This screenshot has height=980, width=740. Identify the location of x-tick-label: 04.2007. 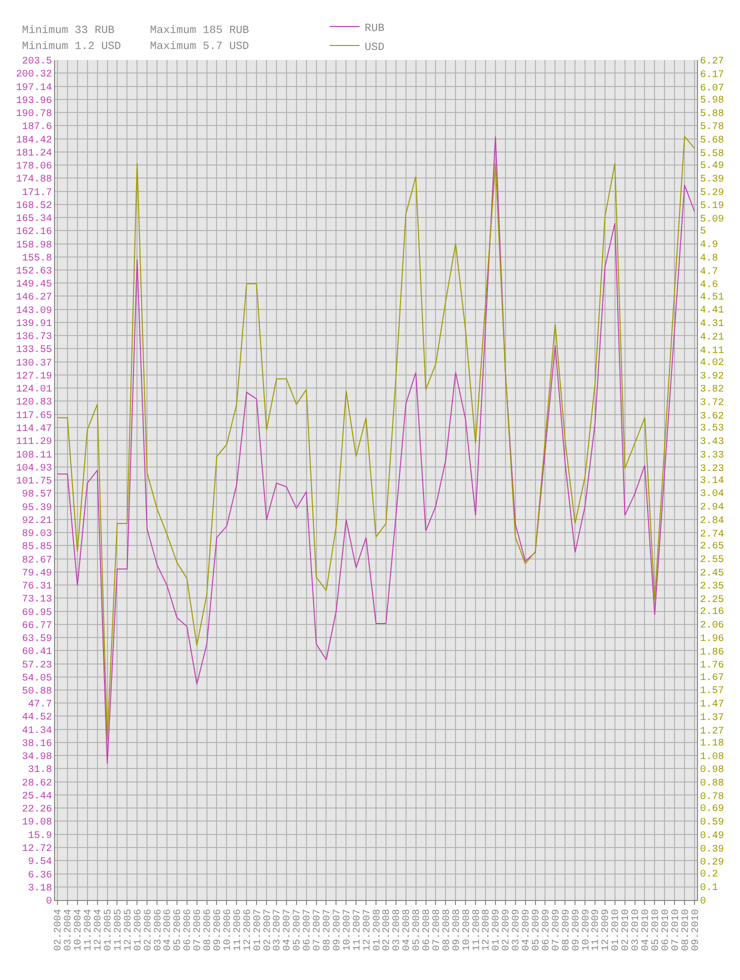
(288, 930).